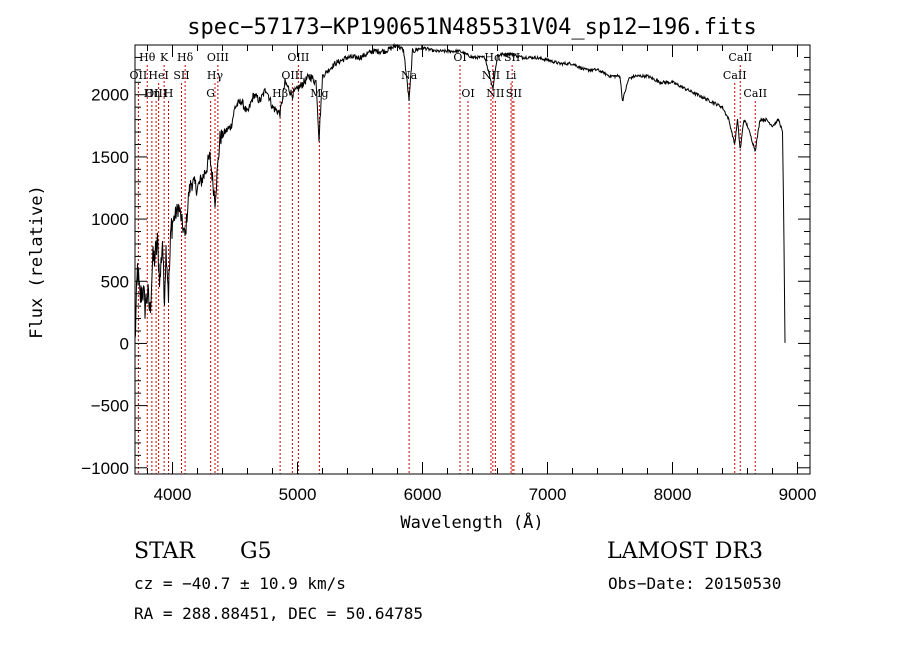 Image resolution: width=900 pixels, height=649 pixels. Describe the element at coordinates (110, 219) in the screenshot. I see `y-tick-label: 1000` at that location.